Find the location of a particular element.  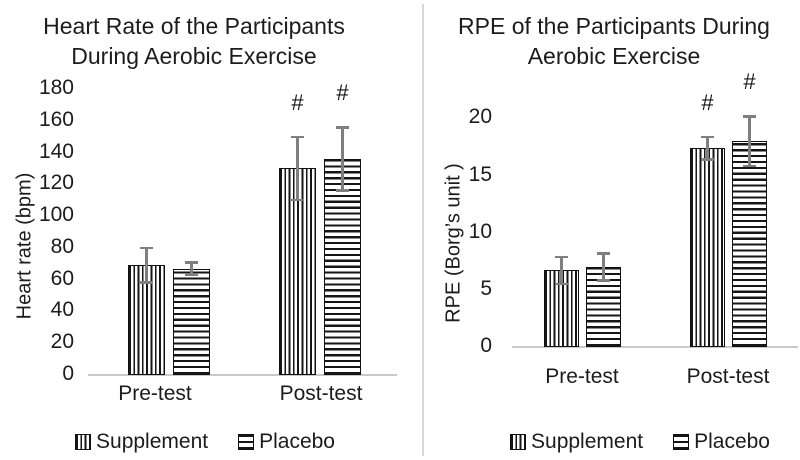

y-tick-label: 15 is located at coordinates (480, 174).